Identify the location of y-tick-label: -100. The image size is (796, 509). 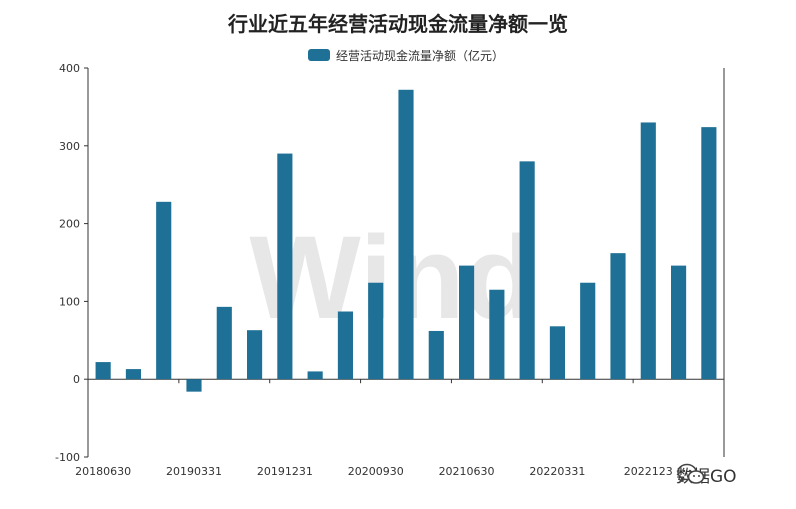
(67, 457).